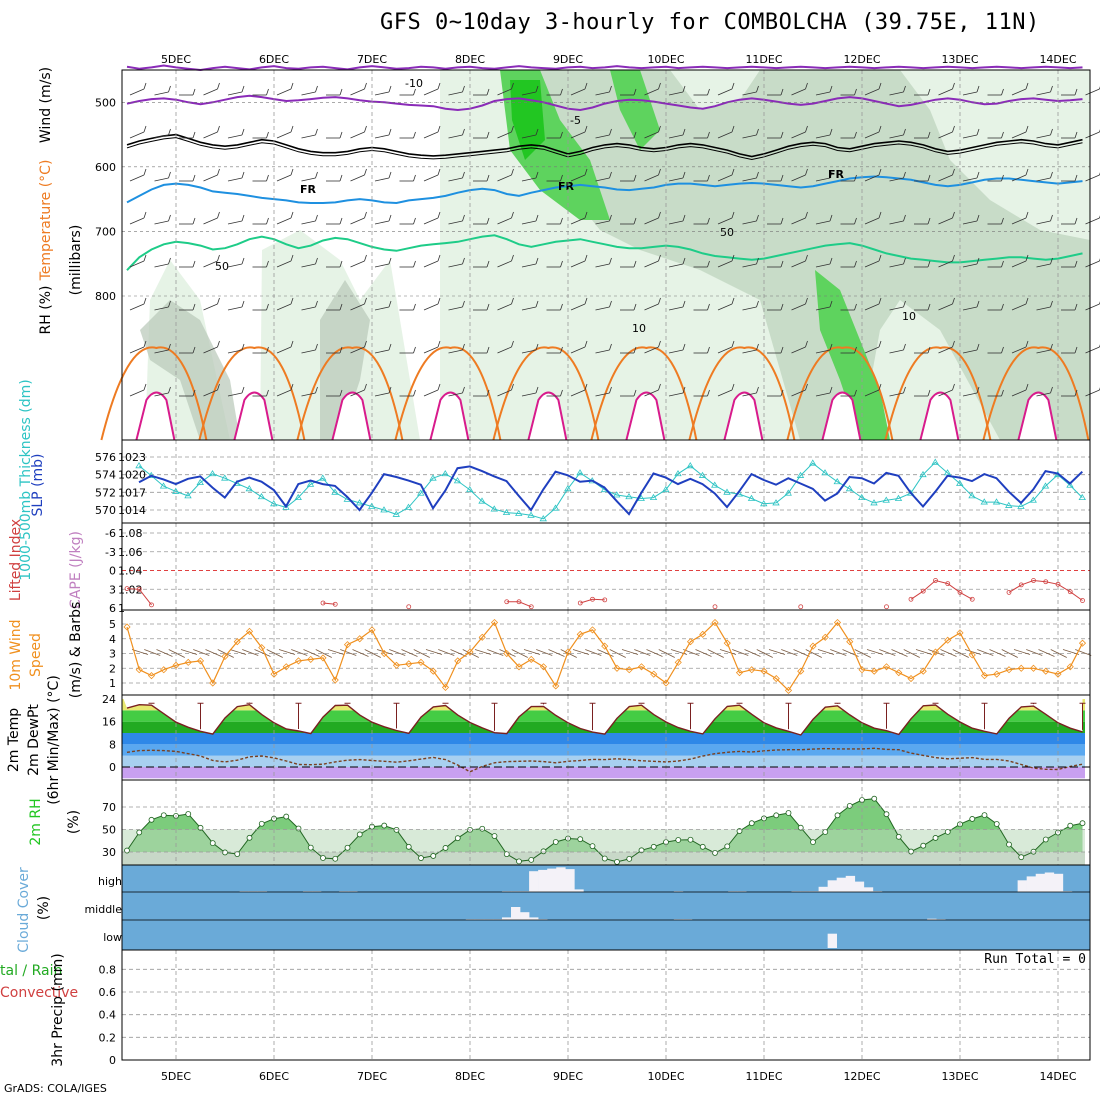  Describe the element at coordinates (1045, 590) in the screenshot. I see `lifted-index-line` at that location.